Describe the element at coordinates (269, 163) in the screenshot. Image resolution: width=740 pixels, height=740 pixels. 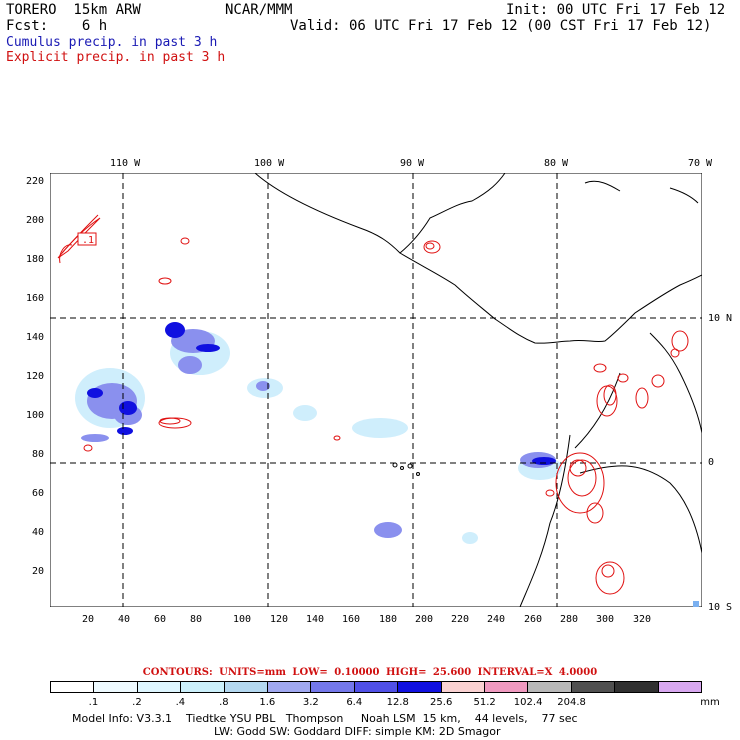
I see `lon-label-100w: 100 W` at that location.